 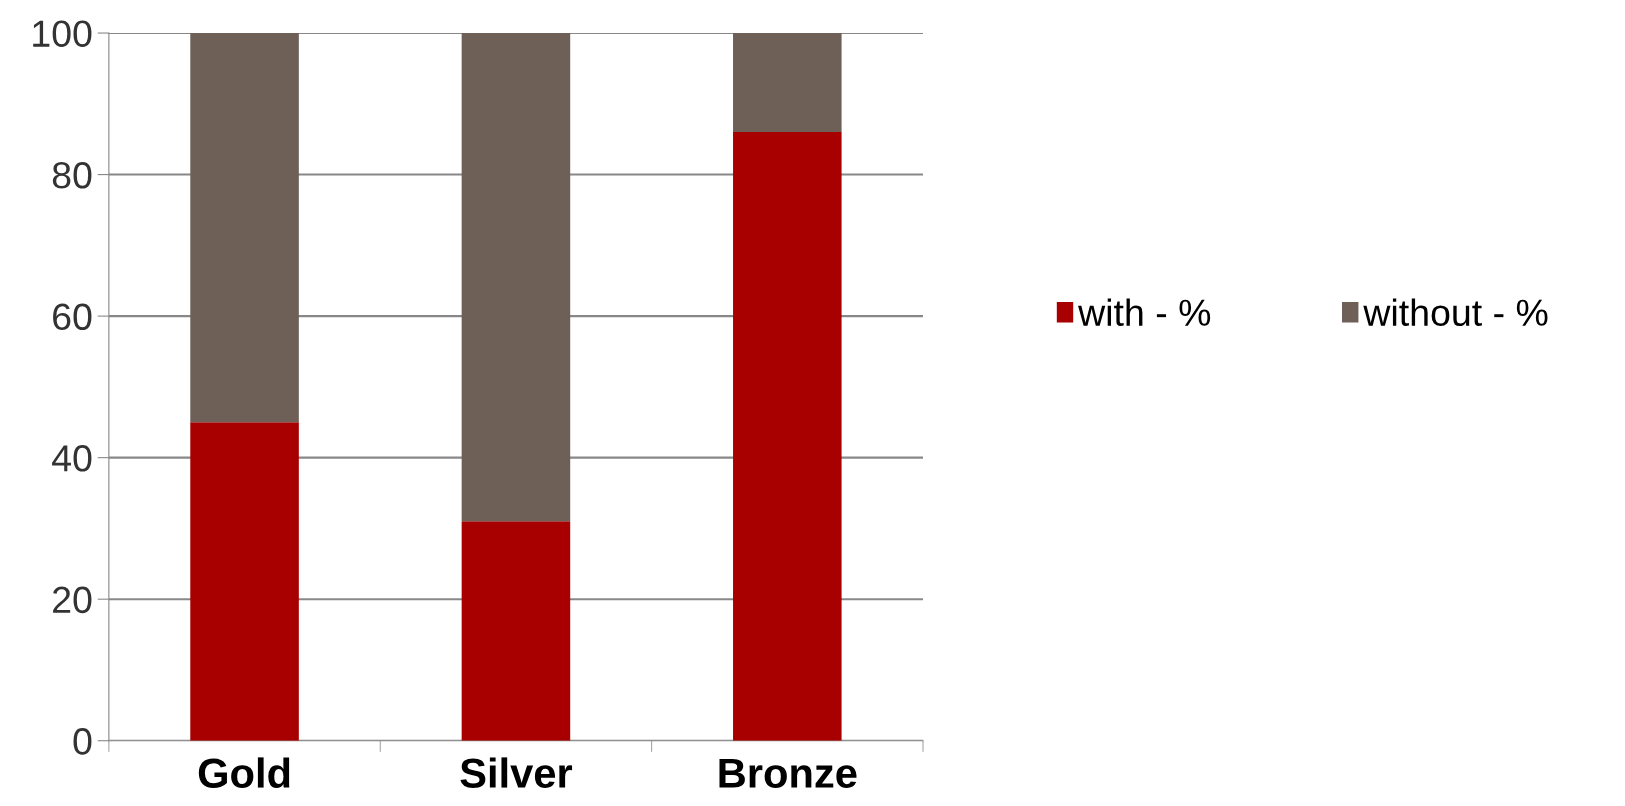 I want to click on y-tick-label: 80, so click(x=72, y=175).